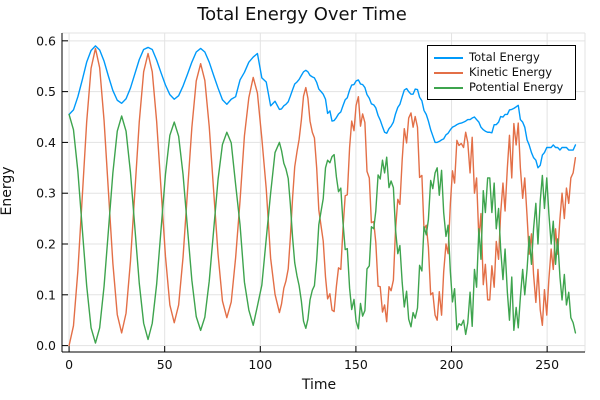 This screenshot has height=400, width=600. What do you see at coordinates (516, 87) in the screenshot?
I see `legend-label-potential: Potential Energy` at bounding box center [516, 87].